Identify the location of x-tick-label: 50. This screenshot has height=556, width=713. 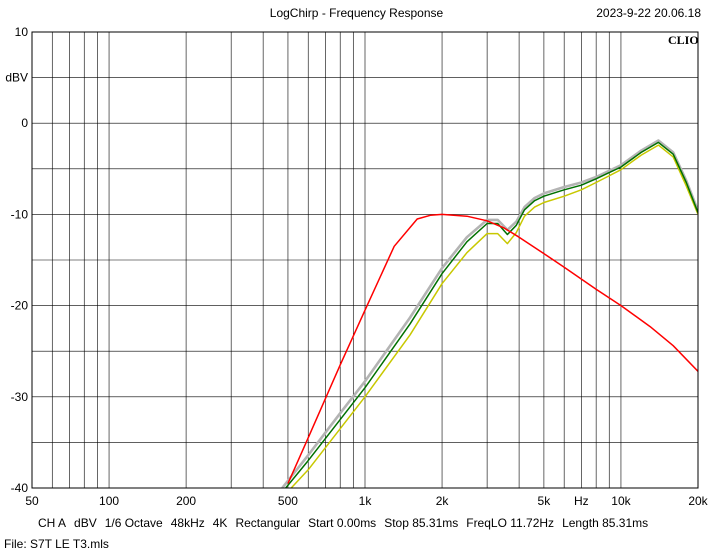
(32, 501).